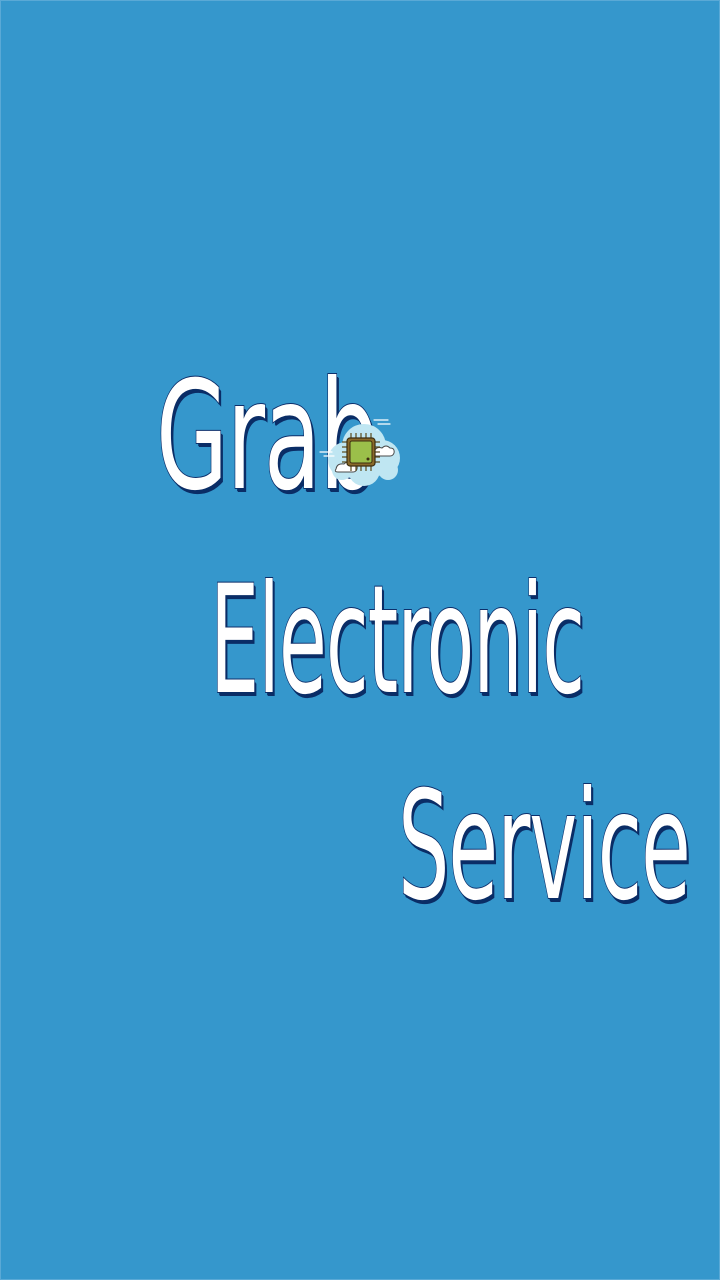 Image resolution: width=720 pixels, height=1280 pixels. Describe the element at coordinates (544, 847) in the screenshot. I see `title-word-service: Service` at that location.